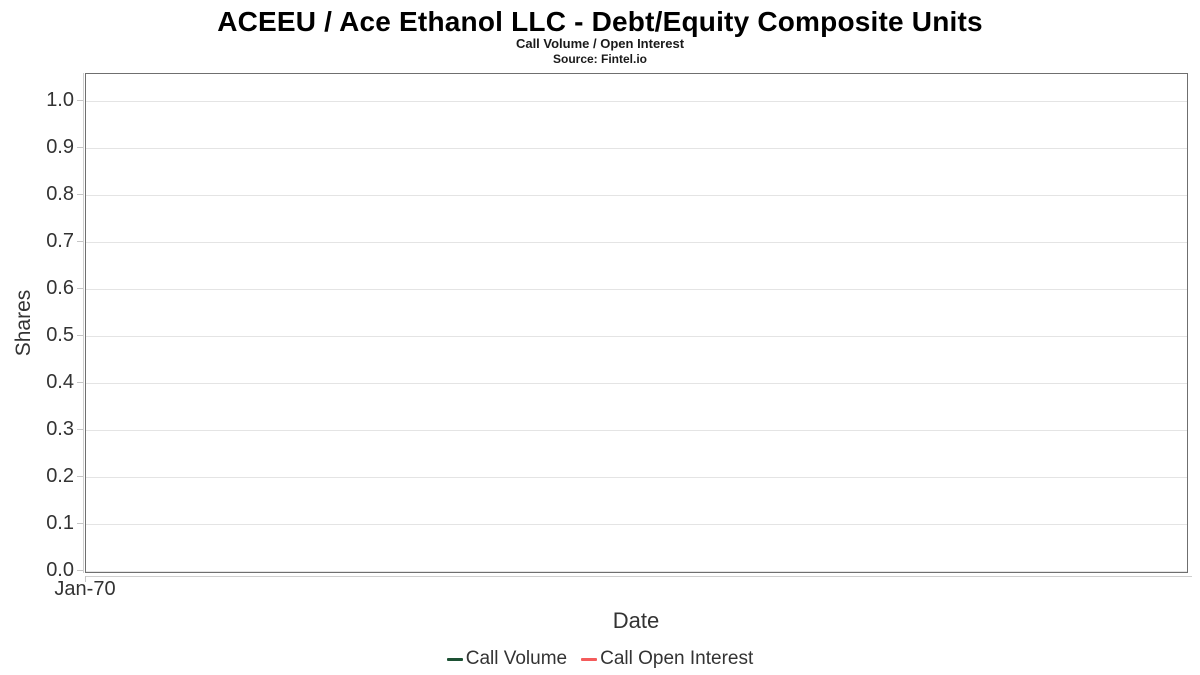 The image size is (1200, 675). Describe the element at coordinates (60, 335) in the screenshot. I see `y-tick-label: 0.5` at that location.